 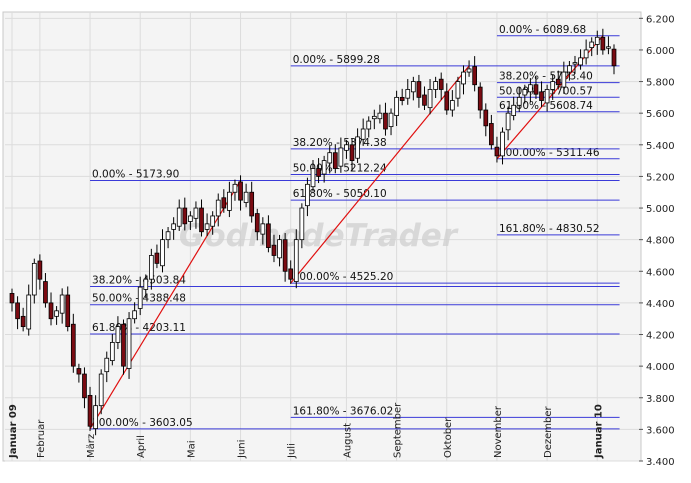 I want to click on fib-level-label: 38.20% - 5793.40, so click(x=546, y=77).